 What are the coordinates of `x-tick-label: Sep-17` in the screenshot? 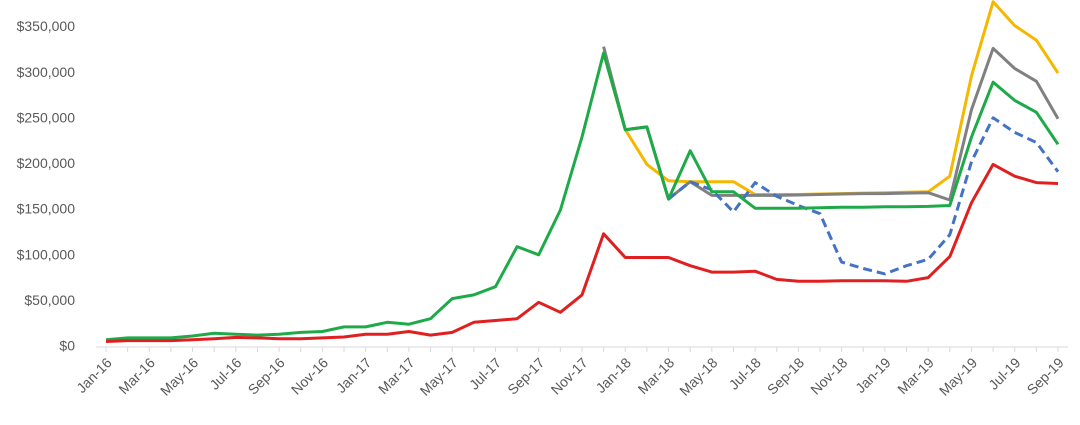 It's located at (525, 375).